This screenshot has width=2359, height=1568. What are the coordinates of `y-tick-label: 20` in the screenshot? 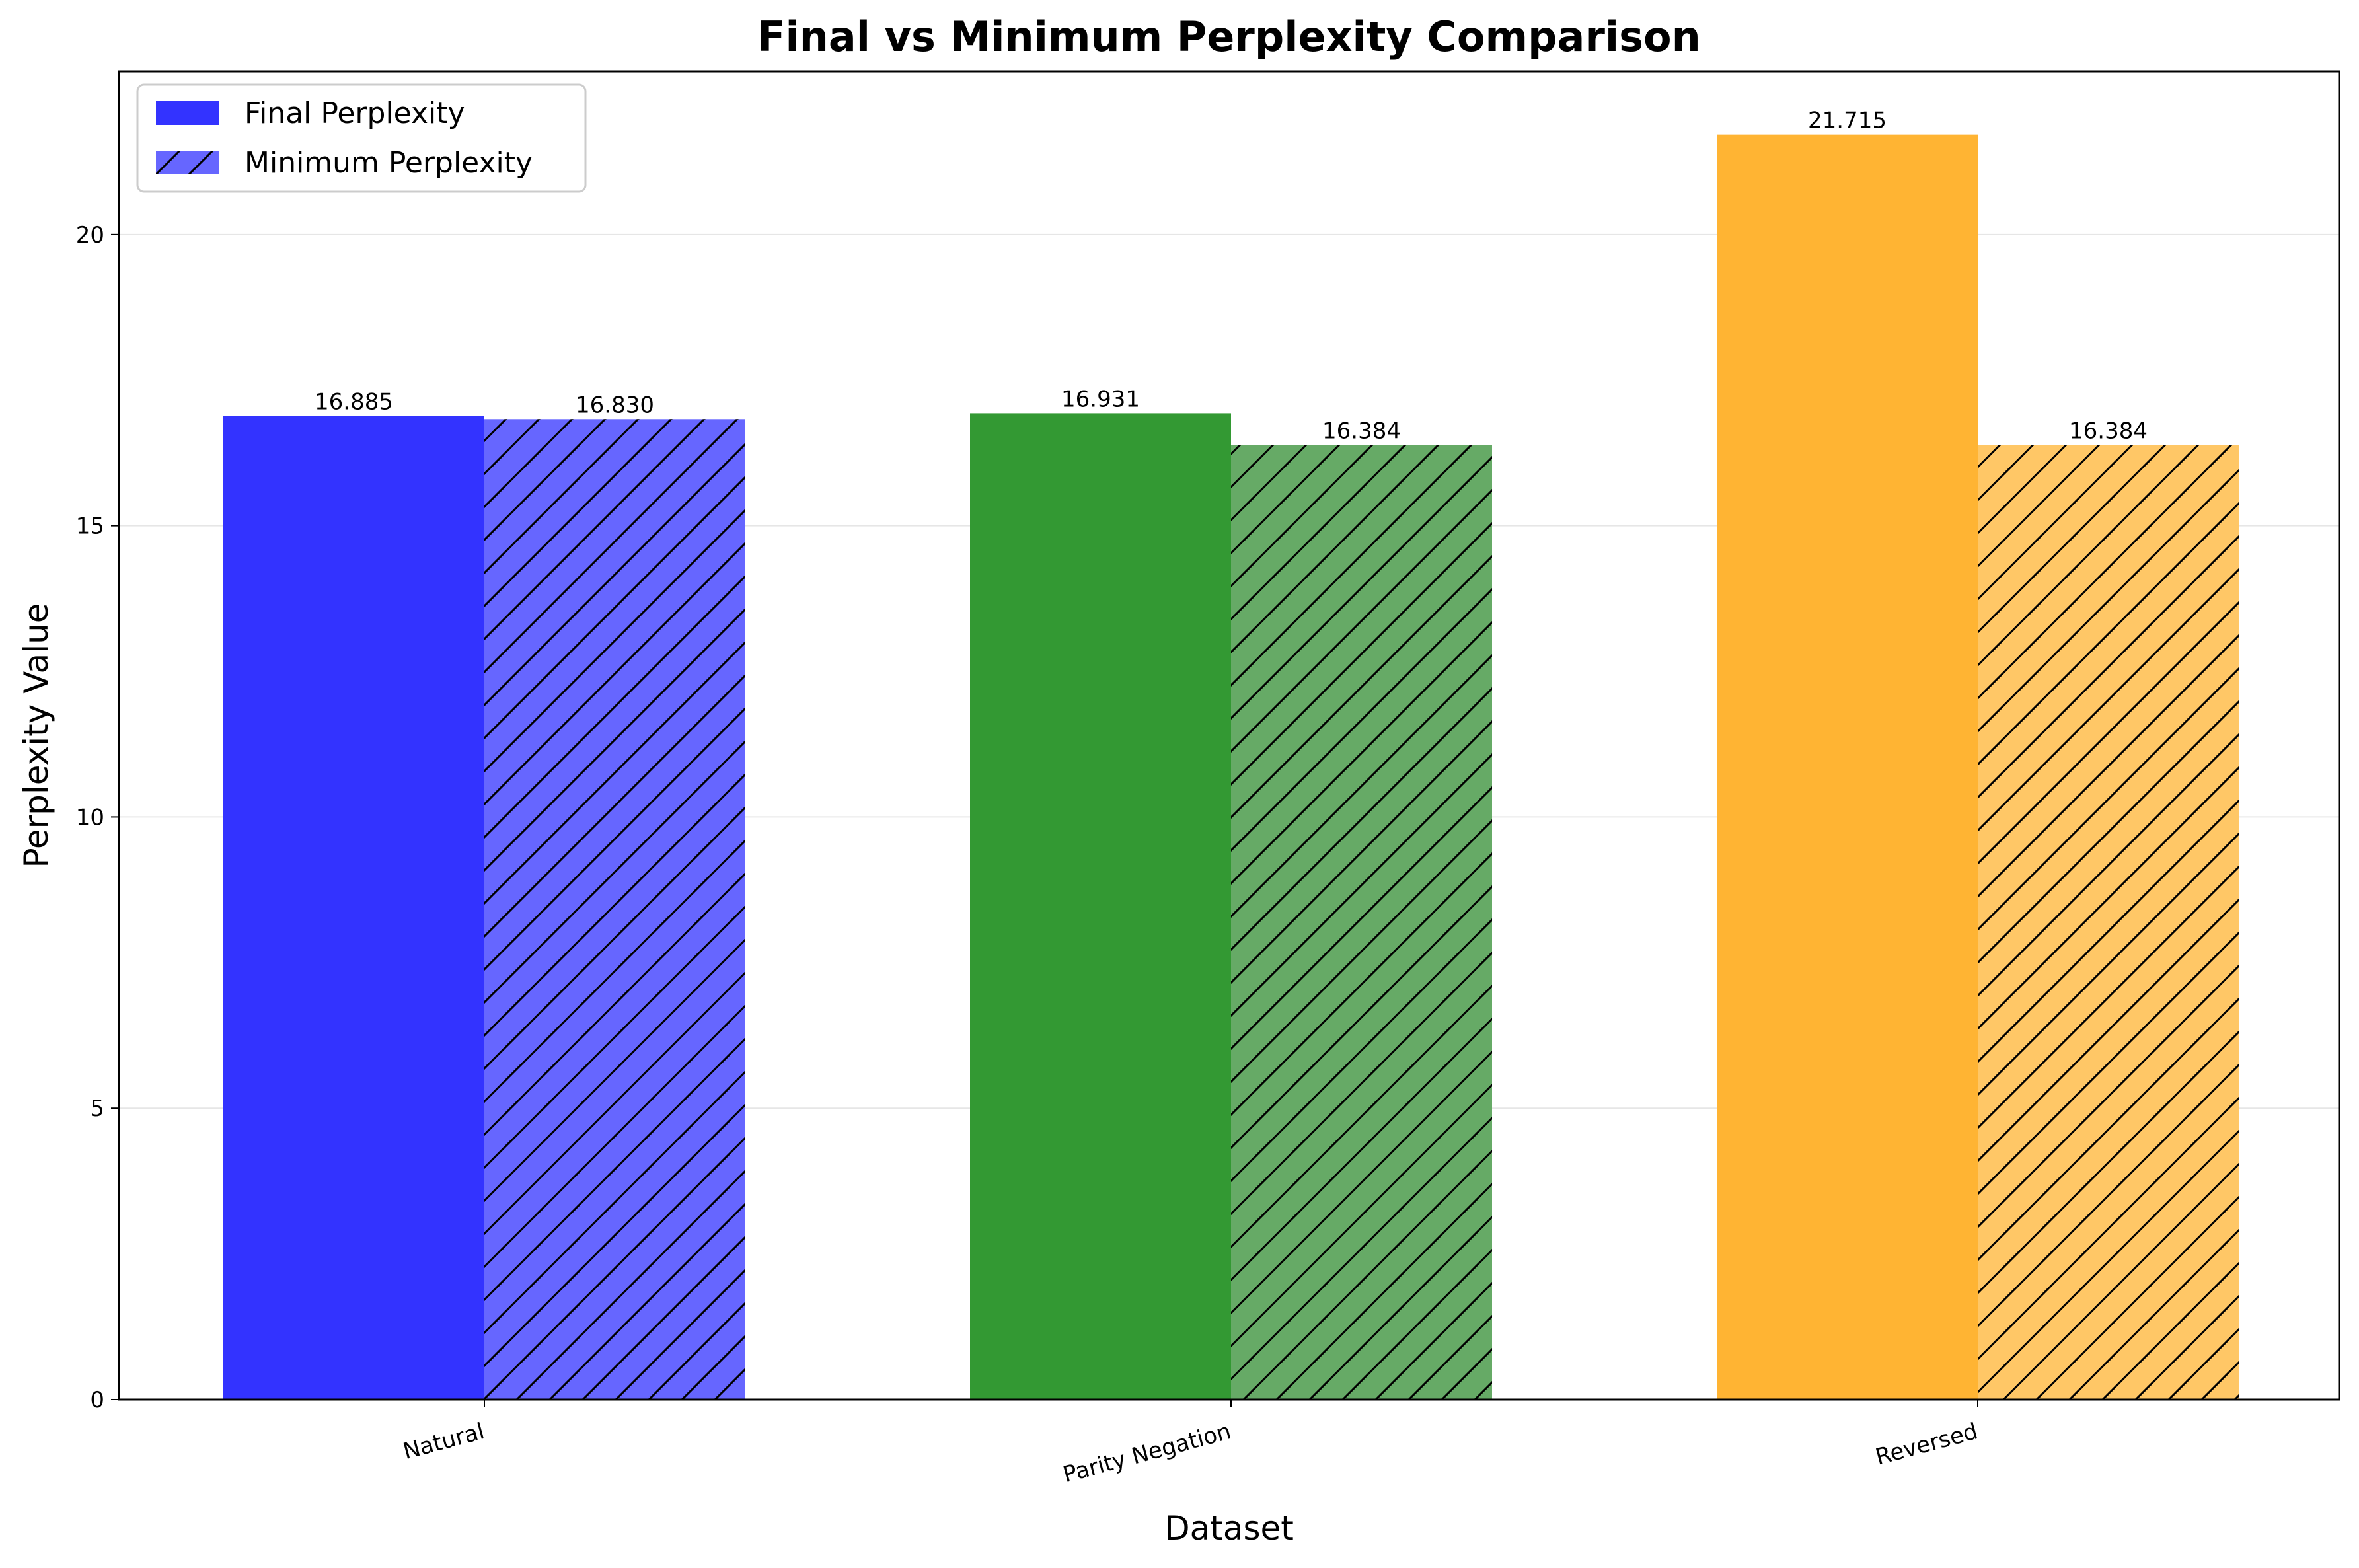 It's located at (90, 235).